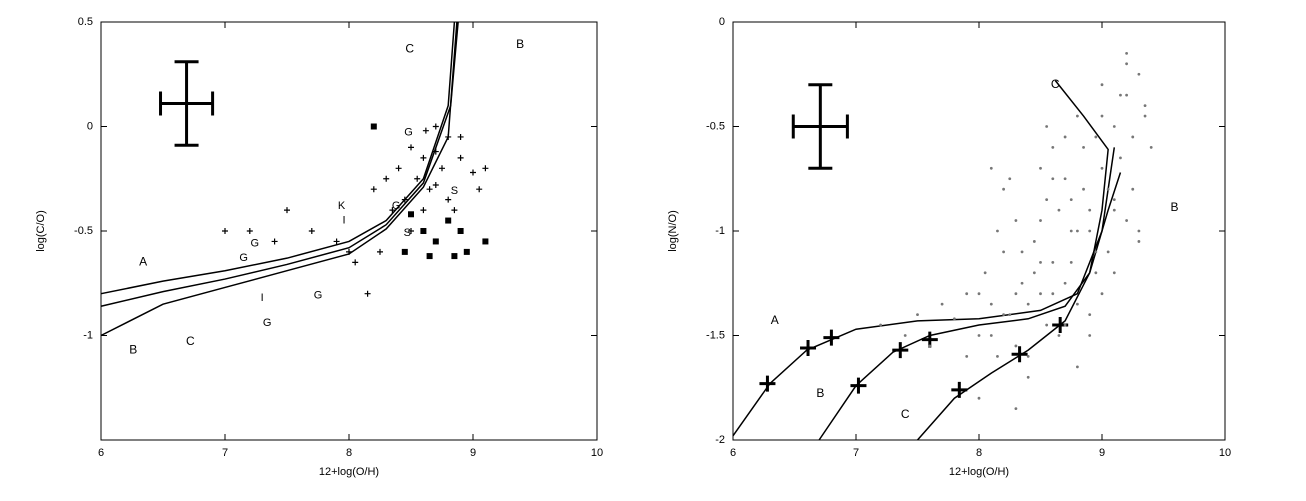 Image resolution: width=1306 pixels, height=501 pixels. I want to click on y-tick-label: 0.5, so click(85, 22).